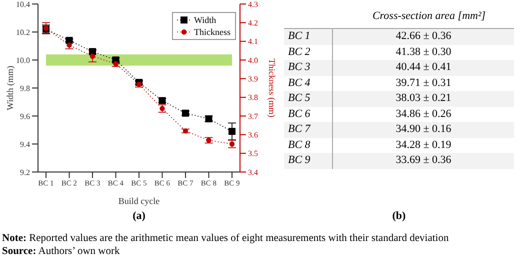 The image size is (520, 274). What do you see at coordinates (212, 32) in the screenshot?
I see `legend-label: Thickness` at bounding box center [212, 32].